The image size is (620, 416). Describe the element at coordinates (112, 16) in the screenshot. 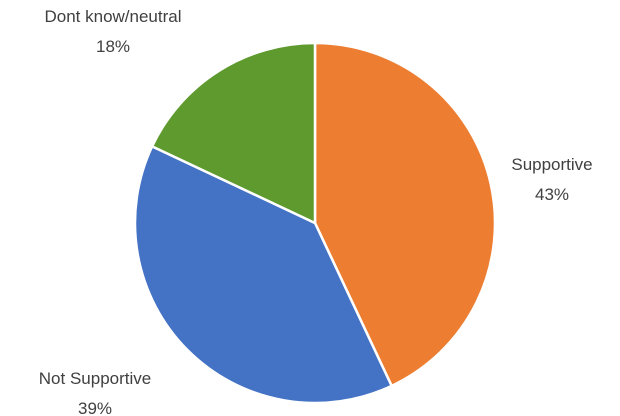

I see `slice-label-dont-know-neutral: Dont know/neutral` at that location.